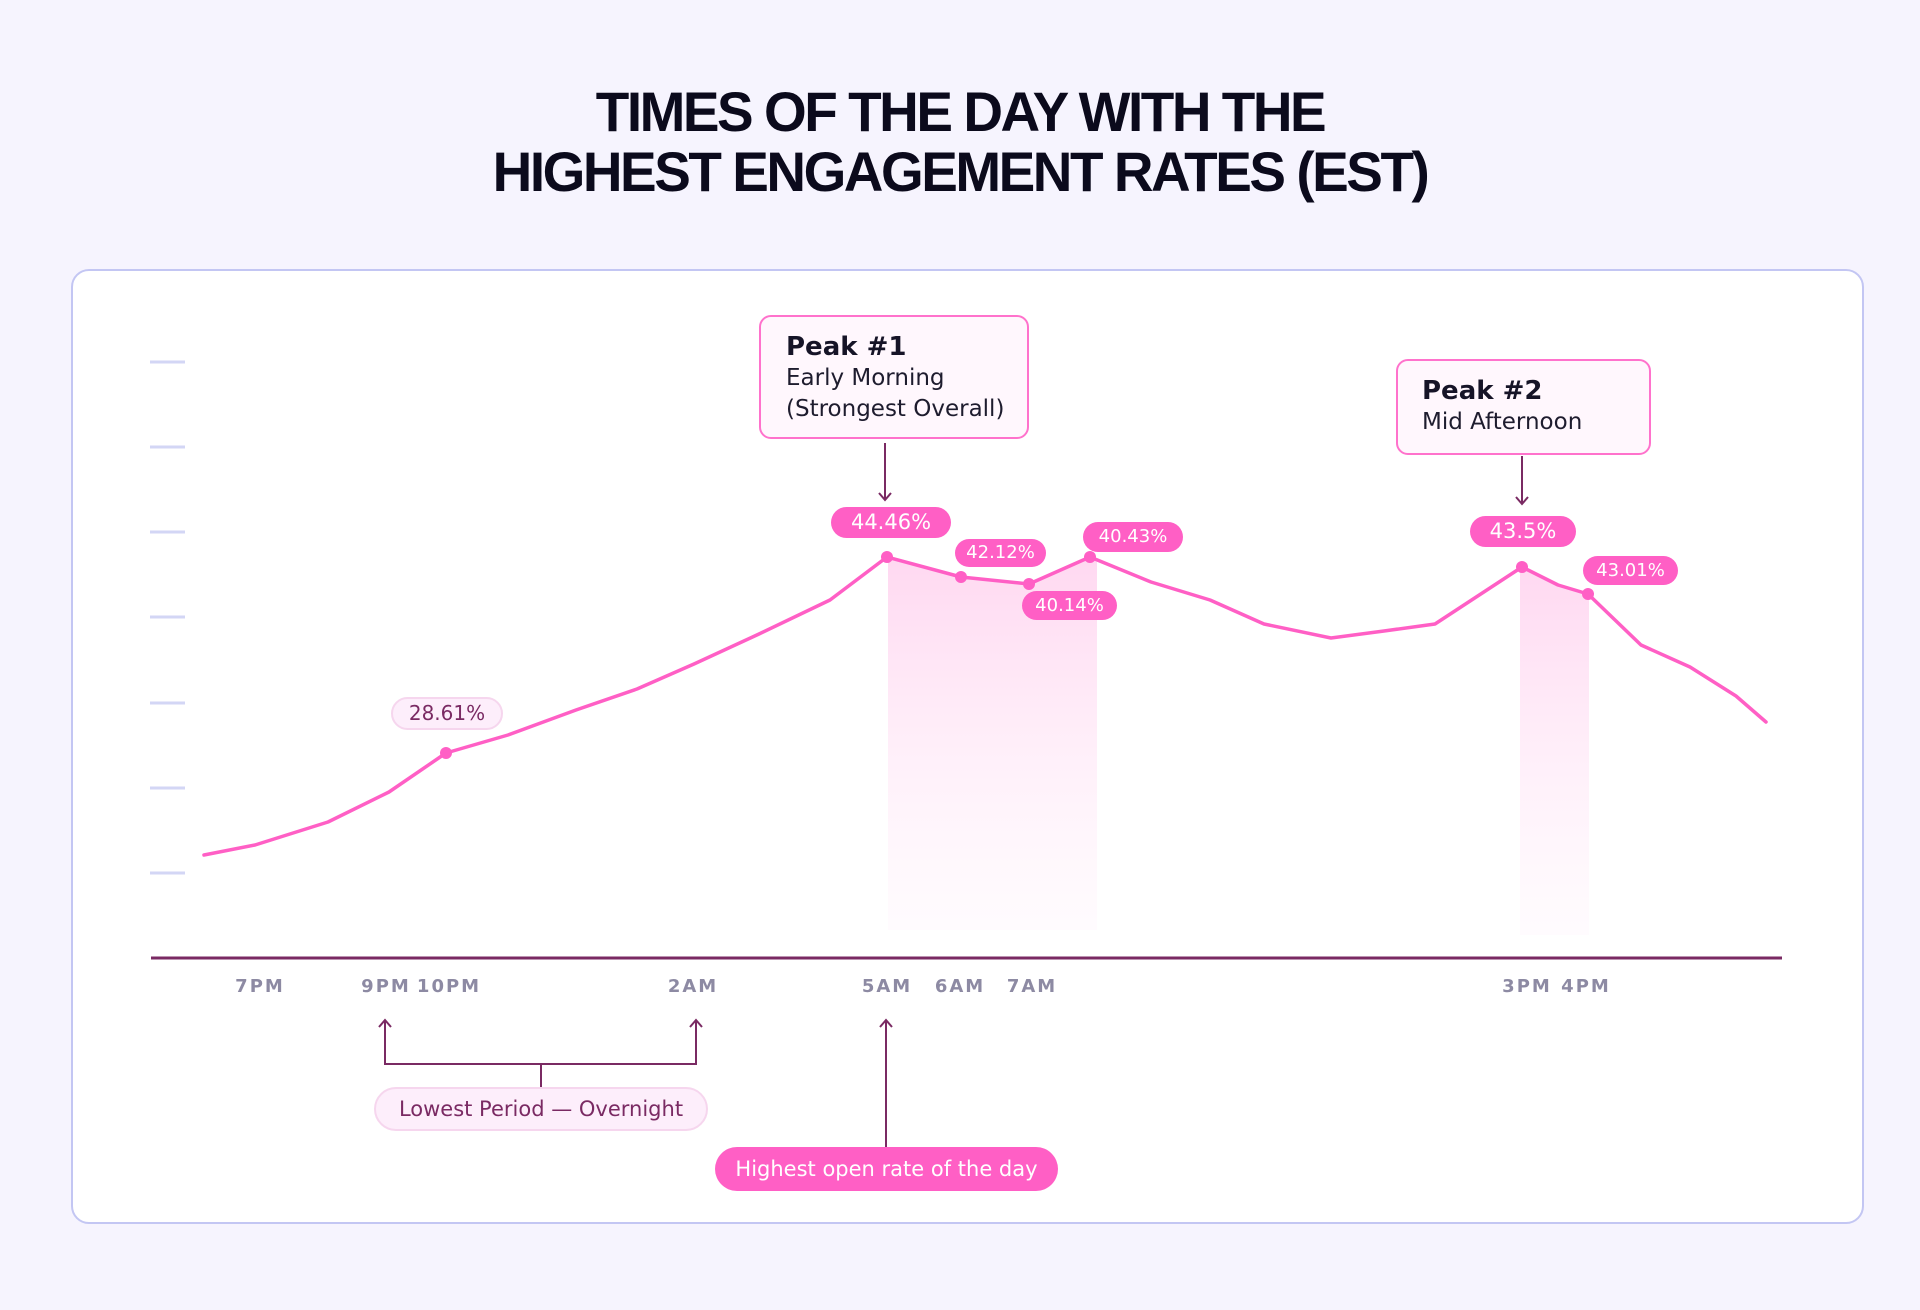  Describe the element at coordinates (1482, 391) in the screenshot. I see `peak2-title: Peak #2` at that location.